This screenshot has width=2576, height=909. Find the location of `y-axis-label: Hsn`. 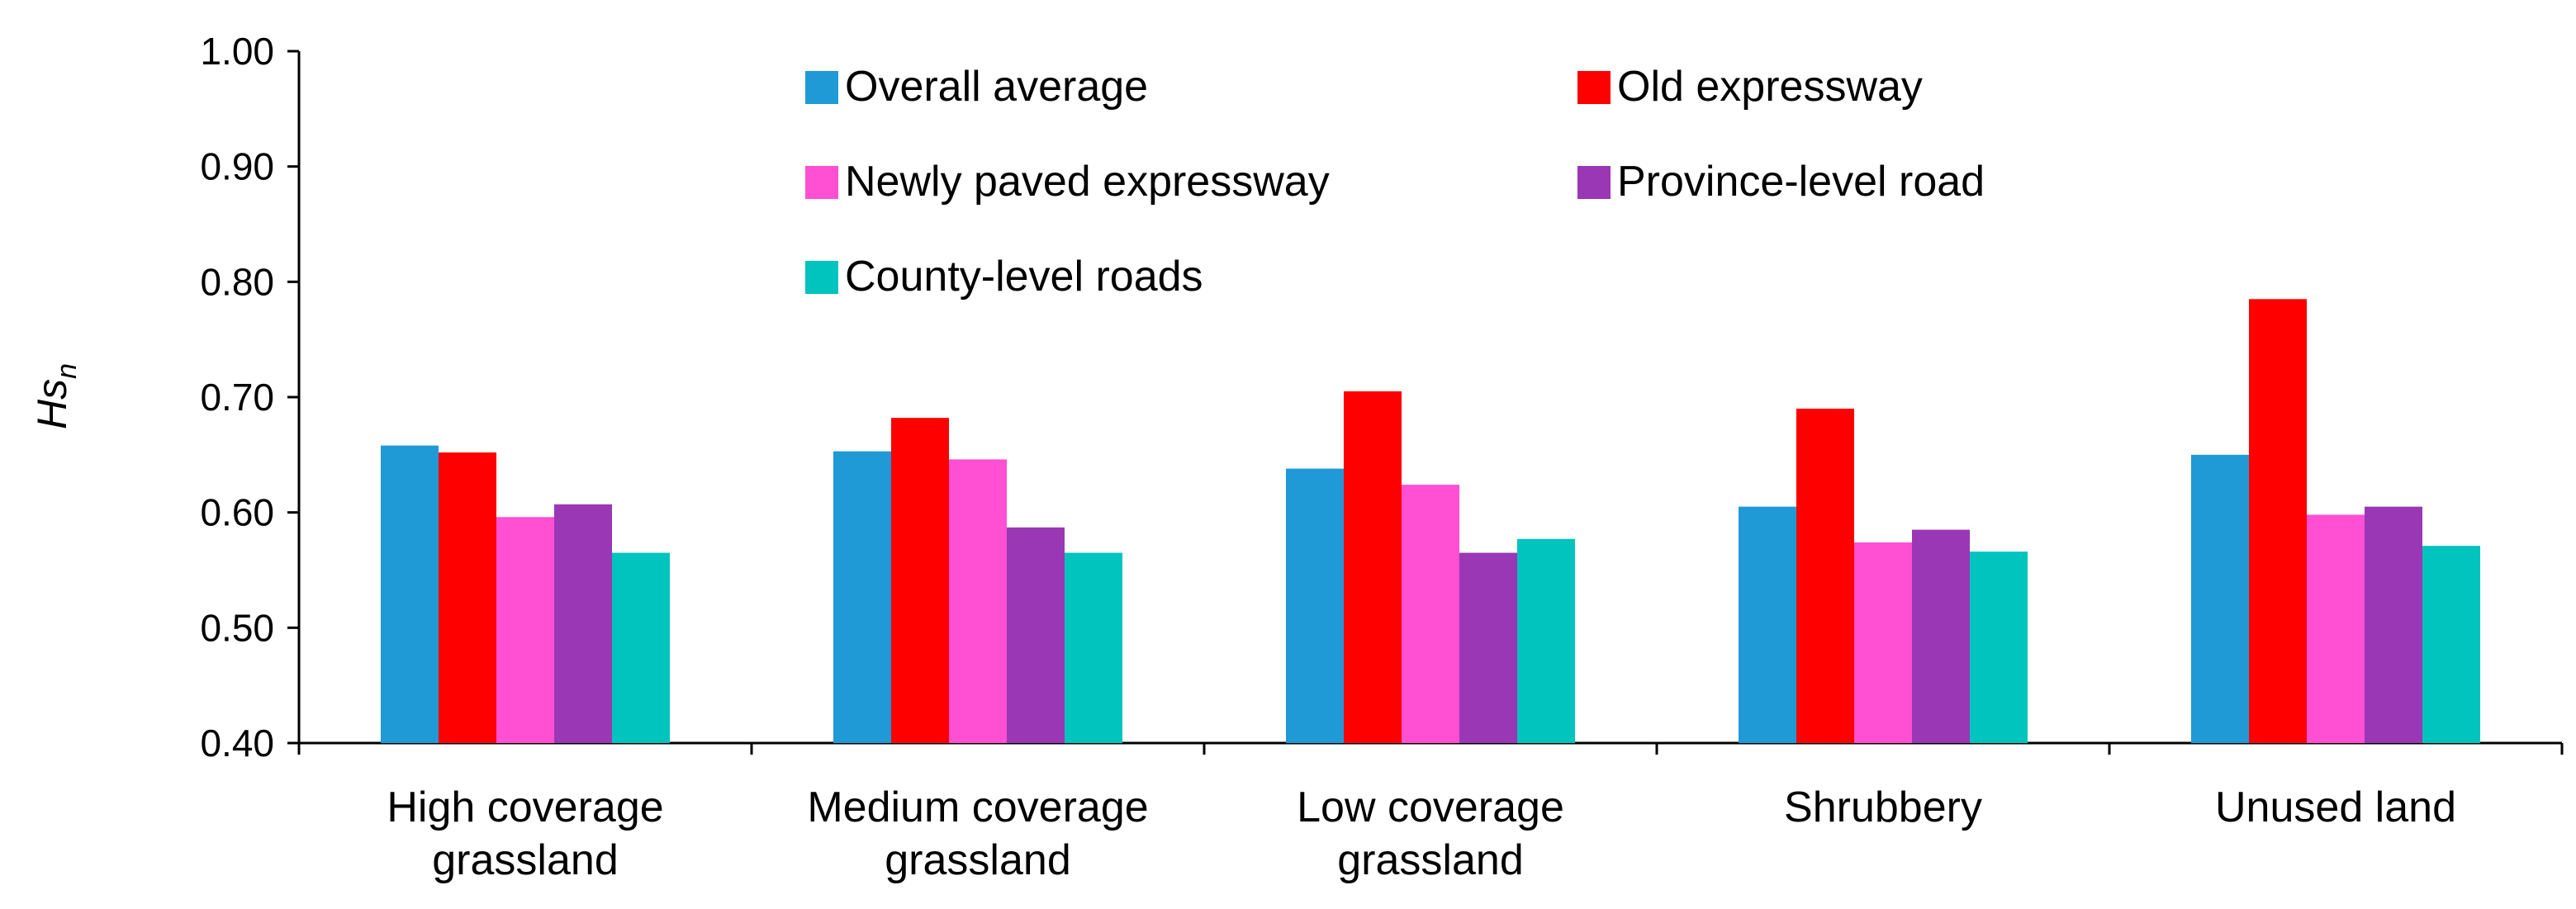

y-axis-label: Hsn is located at coordinates (56, 396).